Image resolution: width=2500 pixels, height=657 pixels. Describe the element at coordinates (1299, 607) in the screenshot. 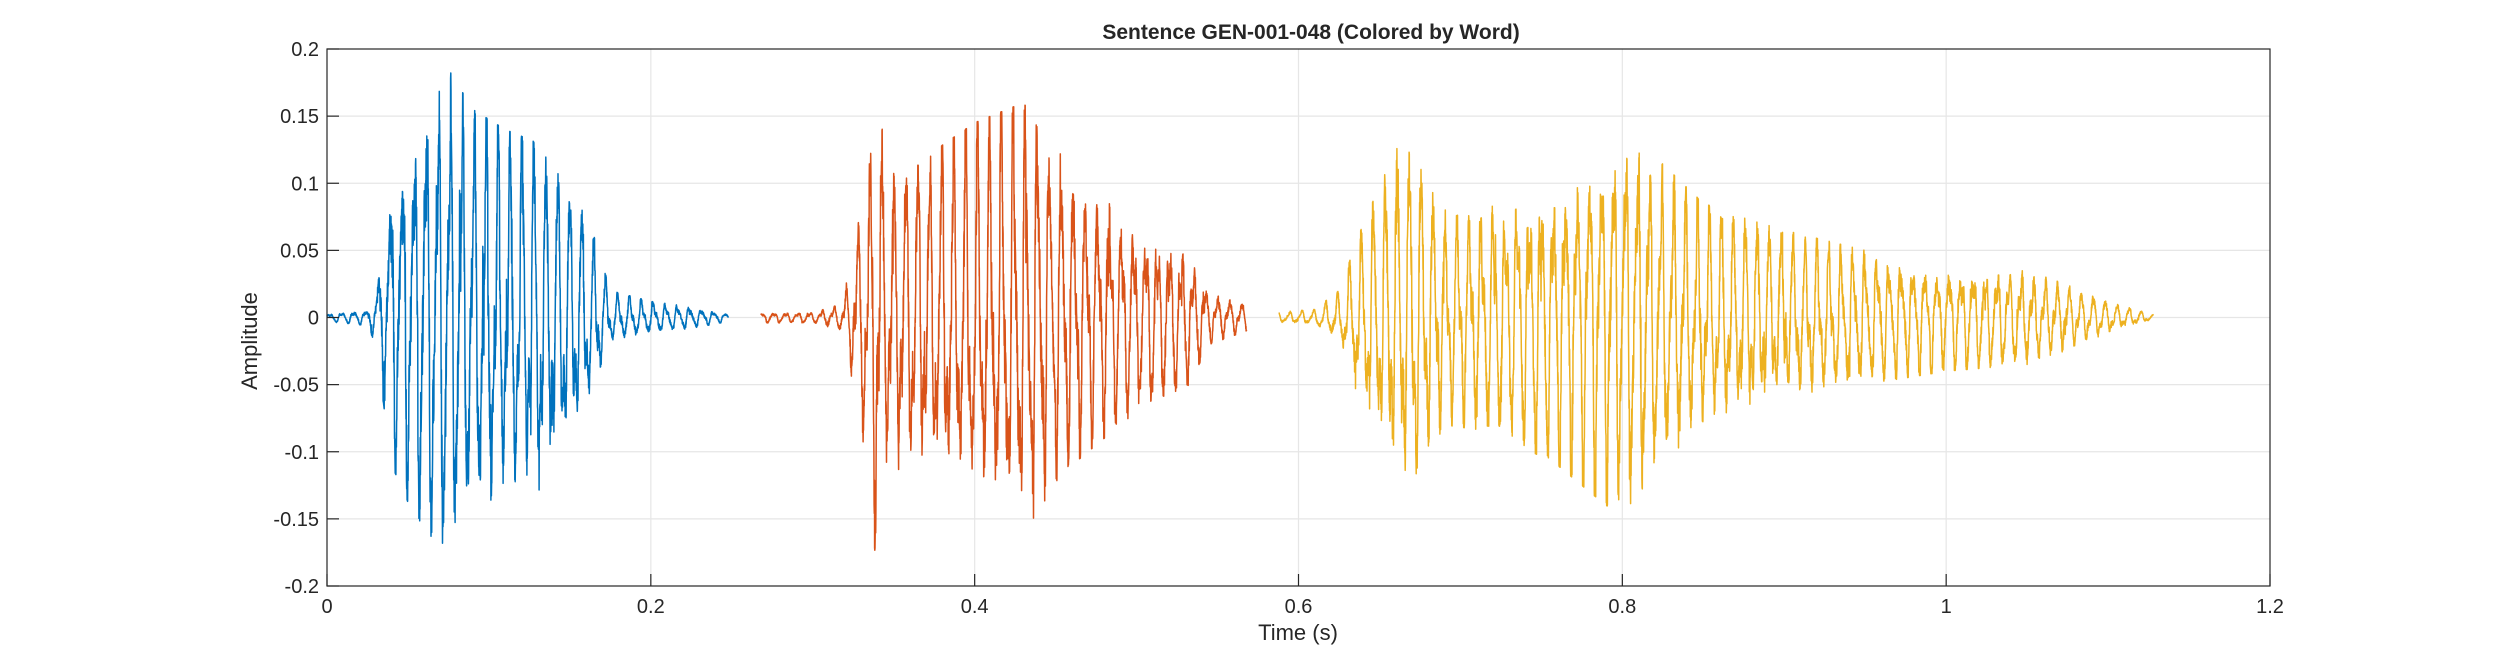

I see `x-tick-label: 0.6` at that location.